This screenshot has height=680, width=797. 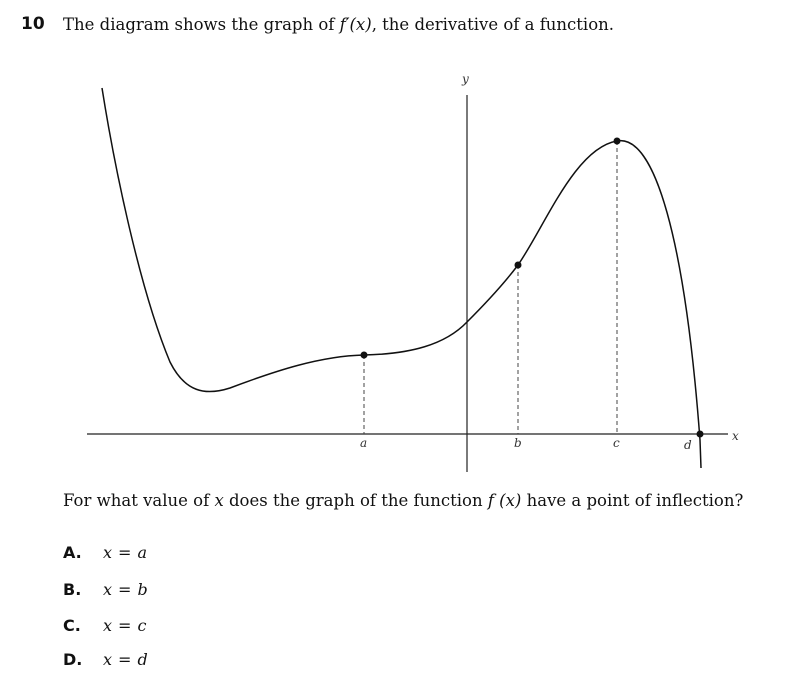 I want to click on point-d, so click(x=700, y=434).